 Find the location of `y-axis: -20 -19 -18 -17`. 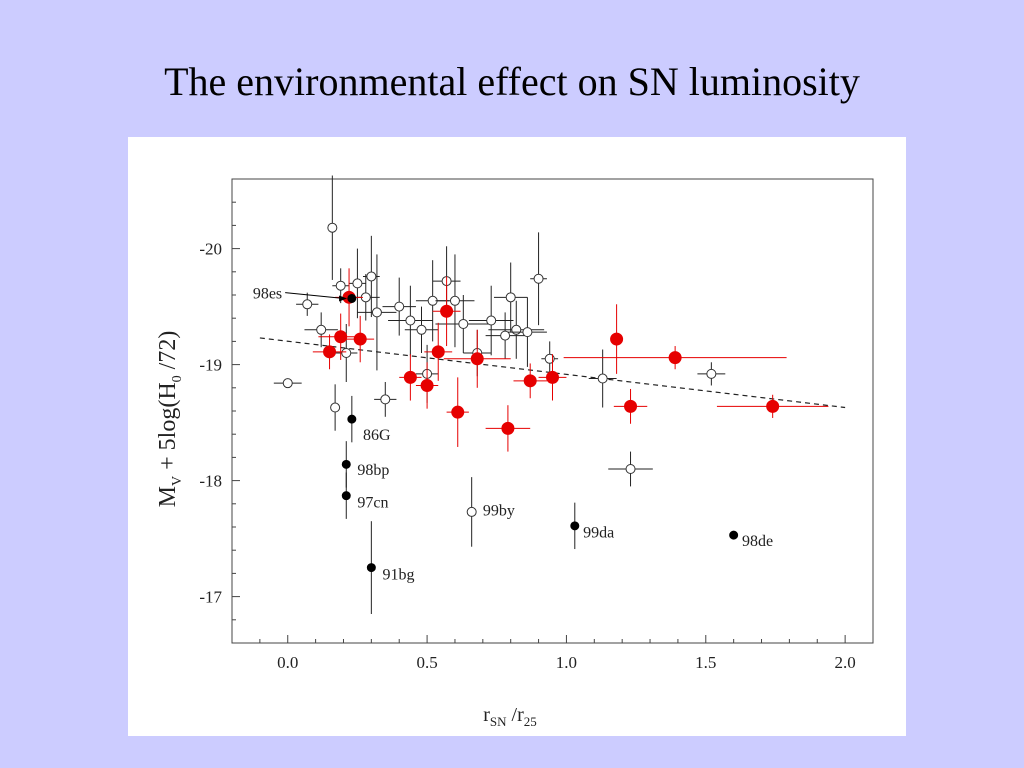

y-axis: -20 -19 -18 -17 is located at coordinates (219, 411).